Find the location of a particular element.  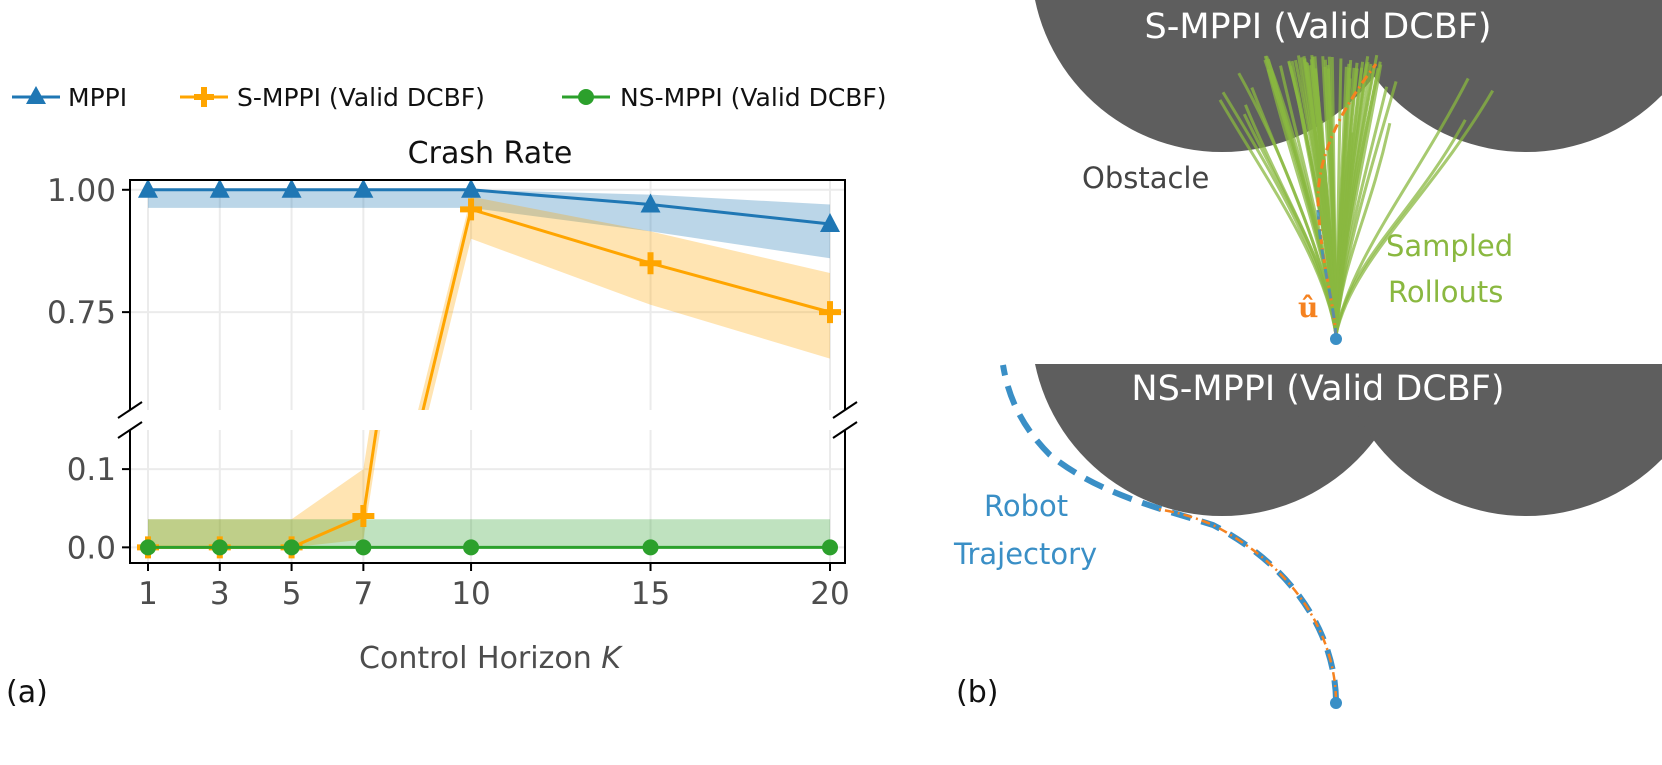

legend-item-mppi: MPPI is located at coordinates (69, 97).